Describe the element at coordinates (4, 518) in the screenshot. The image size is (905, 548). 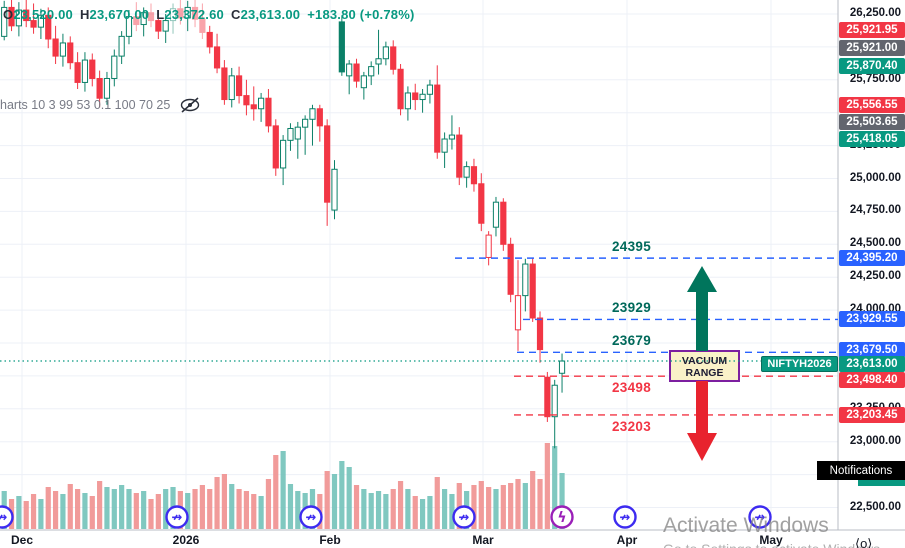
I see `arrow-glyph: ↛` at that location.